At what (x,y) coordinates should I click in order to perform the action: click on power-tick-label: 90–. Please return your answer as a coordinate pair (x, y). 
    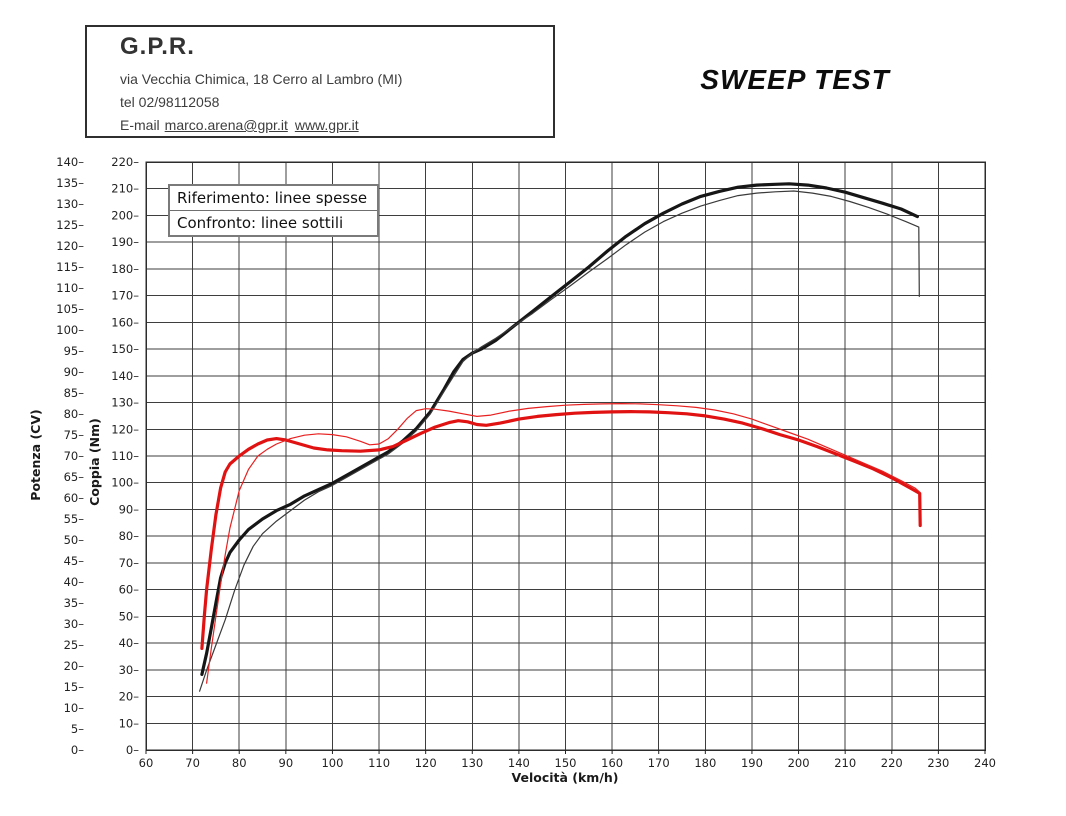
    Looking at the image, I should click on (74, 372).